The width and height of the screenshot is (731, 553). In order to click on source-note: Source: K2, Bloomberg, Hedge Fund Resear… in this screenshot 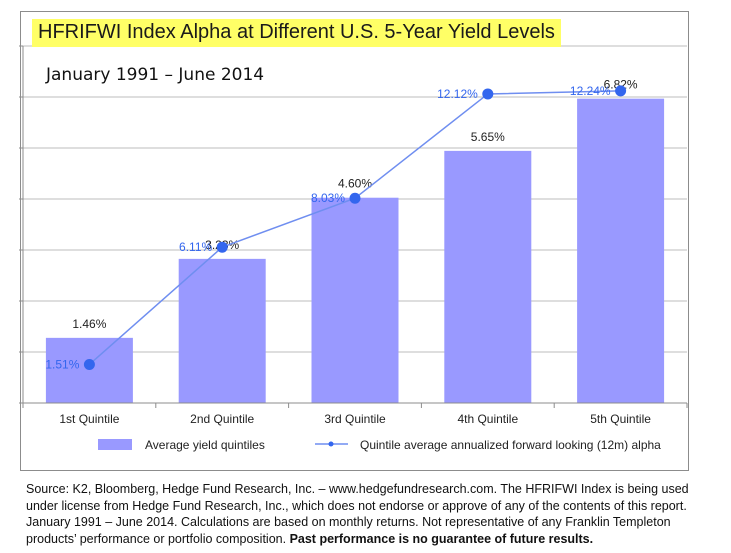, I will do `click(371, 514)`.